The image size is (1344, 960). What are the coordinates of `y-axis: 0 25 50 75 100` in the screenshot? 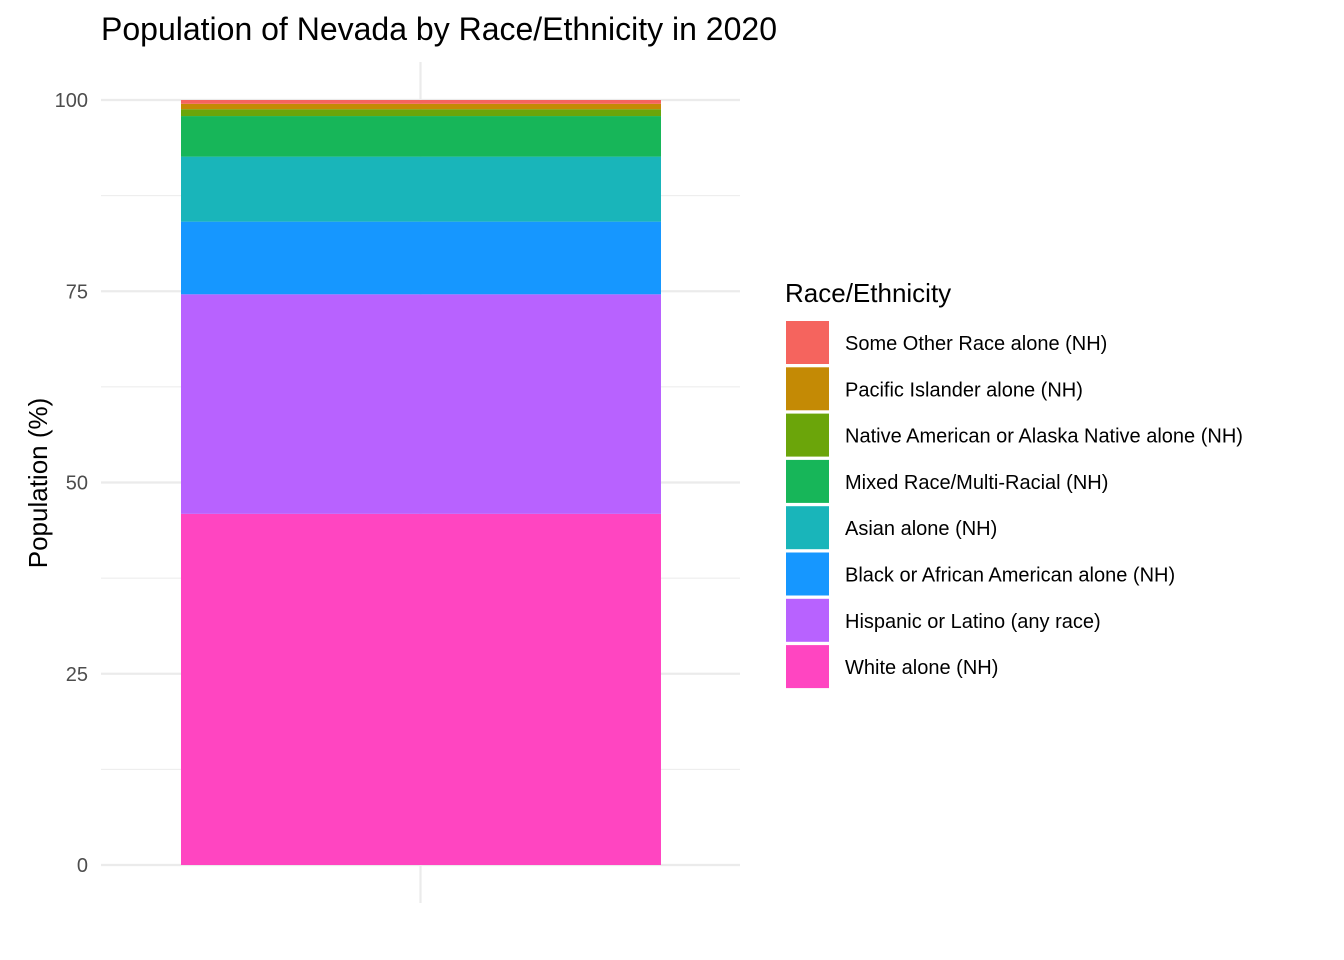 It's located at (71, 483).